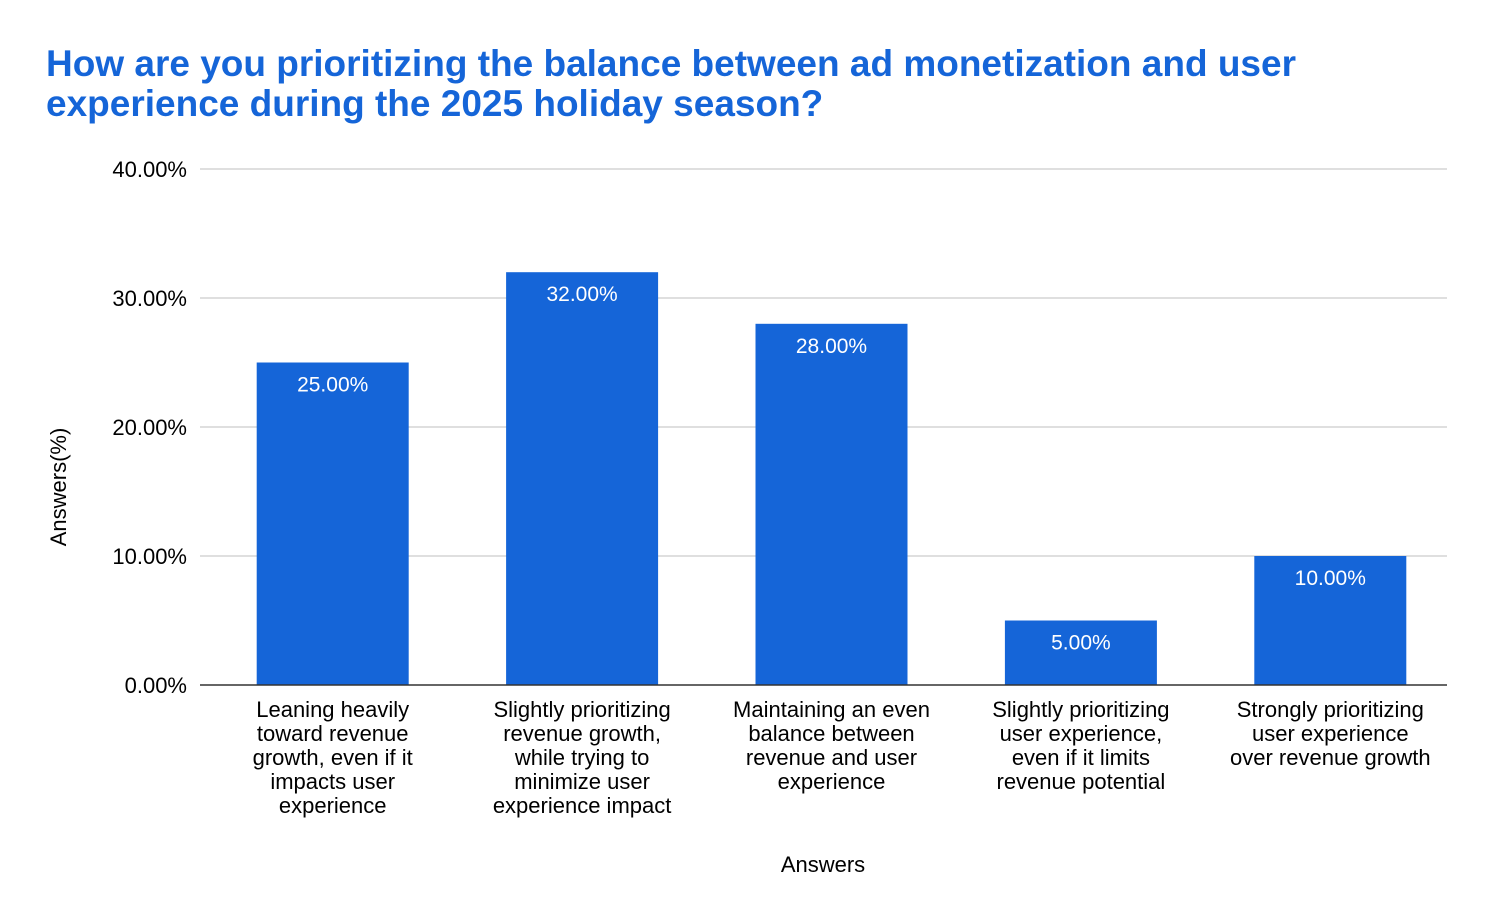  Describe the element at coordinates (831, 709) in the screenshot. I see `x-tick-label-line: Maintaining an even` at that location.